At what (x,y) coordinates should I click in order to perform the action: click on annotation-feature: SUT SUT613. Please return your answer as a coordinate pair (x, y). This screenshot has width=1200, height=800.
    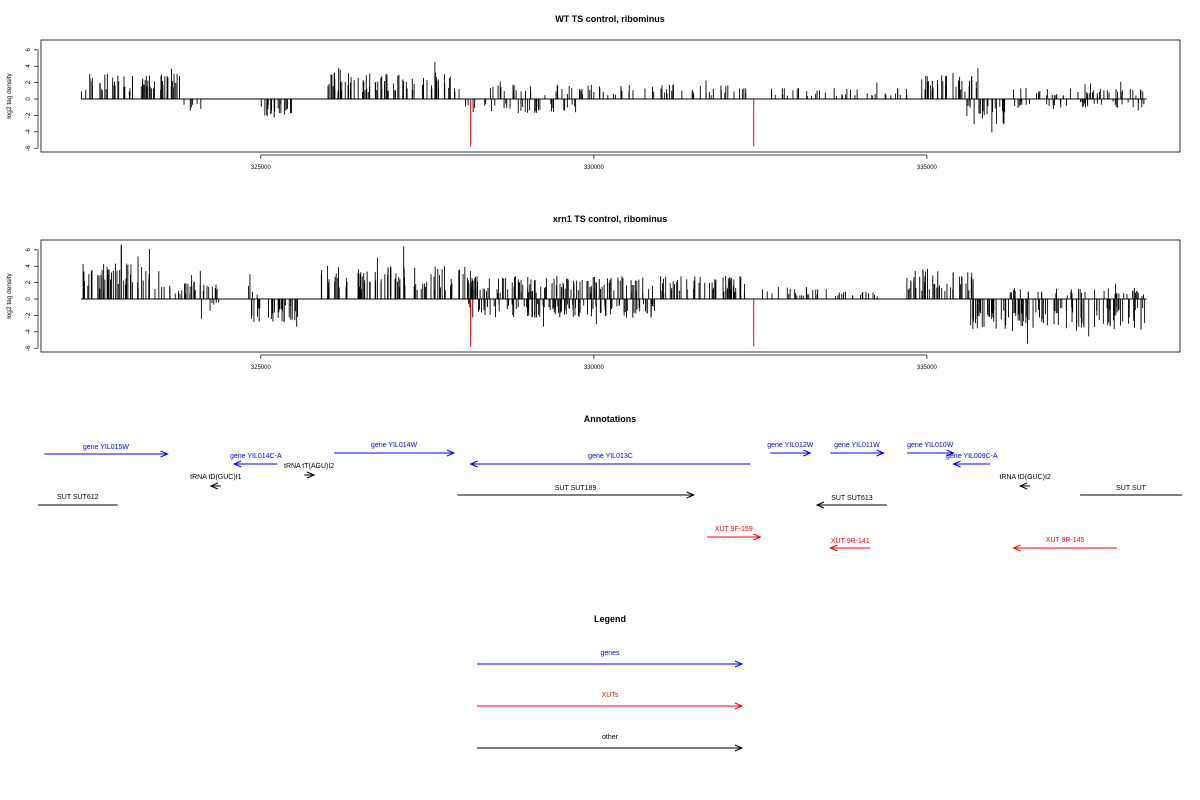
    Looking at the image, I should click on (851, 502).